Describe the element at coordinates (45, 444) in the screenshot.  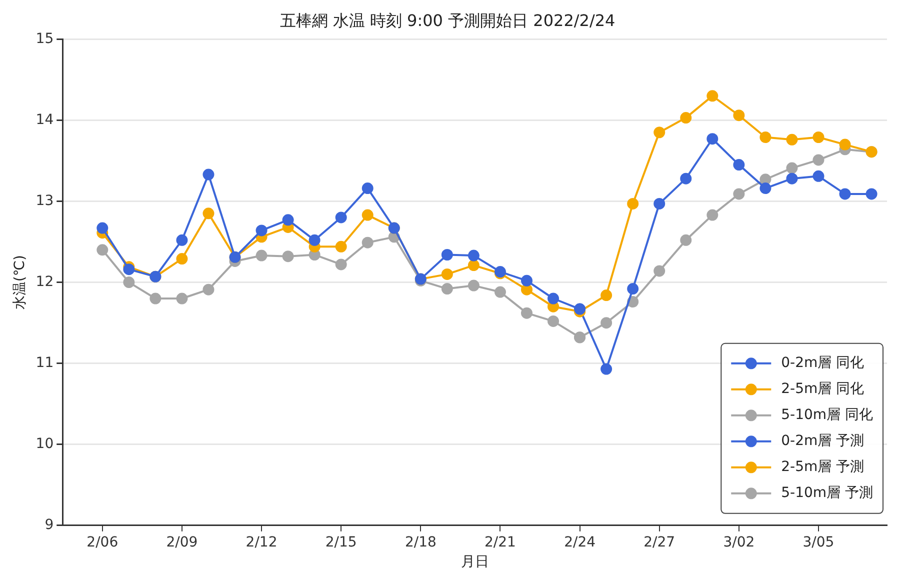
I see `y-tick-label: 10` at that location.